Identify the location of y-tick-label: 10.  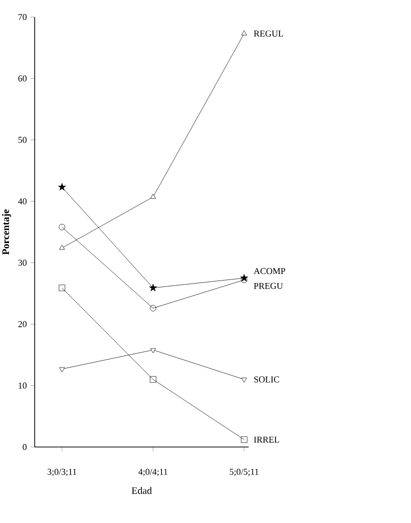
(22, 385).